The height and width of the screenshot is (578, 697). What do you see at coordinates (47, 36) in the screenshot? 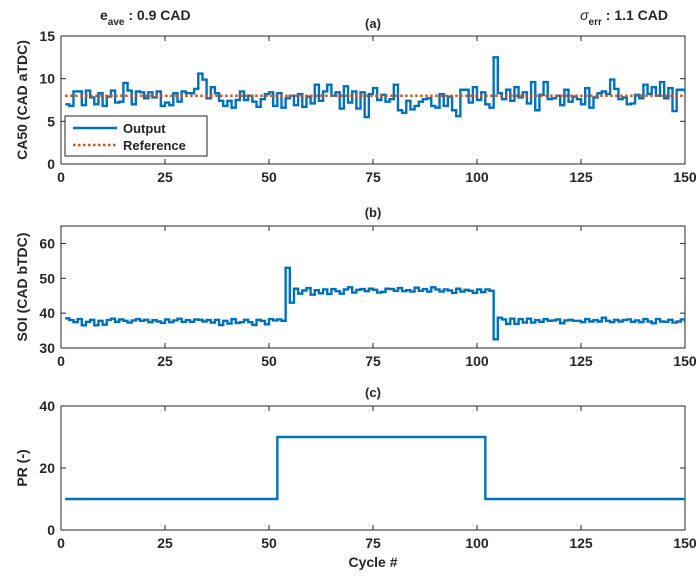
I see `y-tick-label: 15` at bounding box center [47, 36].